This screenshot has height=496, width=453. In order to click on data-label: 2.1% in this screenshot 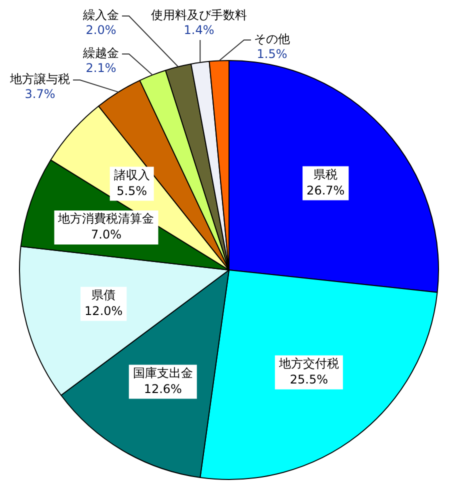, I will do `click(101, 68)`.